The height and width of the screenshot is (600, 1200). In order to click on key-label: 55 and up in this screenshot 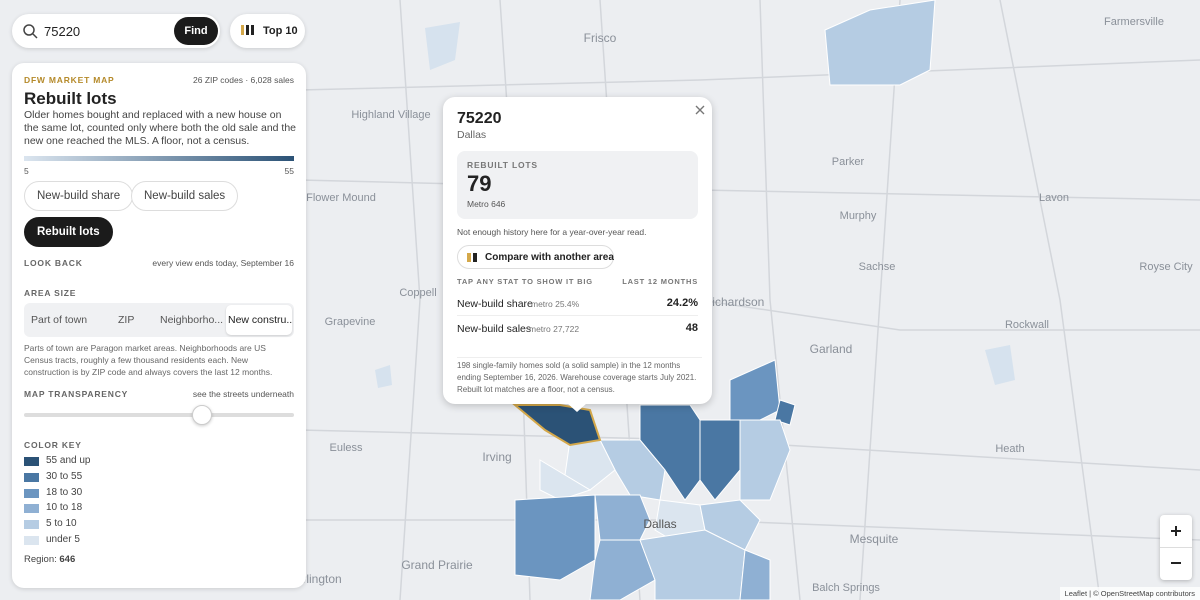, I will do `click(68, 460)`.